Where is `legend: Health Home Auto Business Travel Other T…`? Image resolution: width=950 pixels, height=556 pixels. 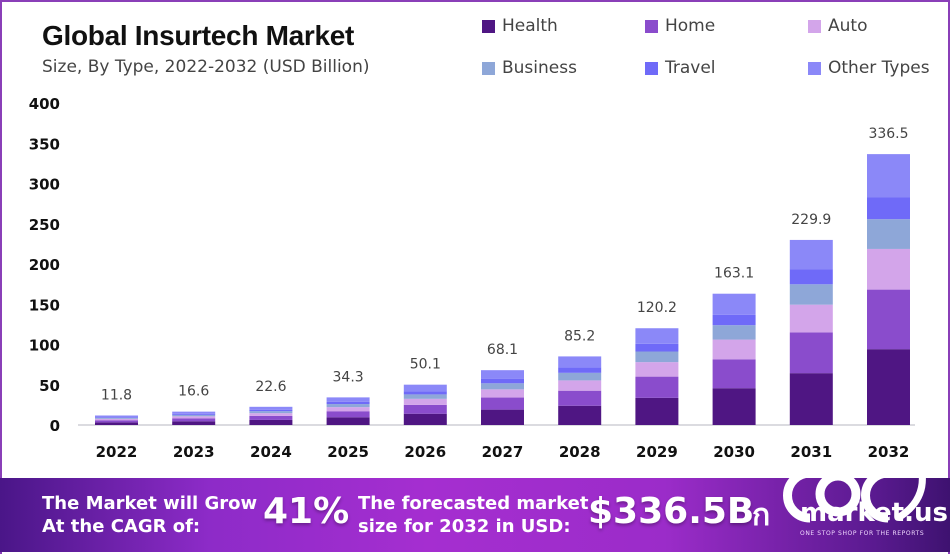 legend: Health Home Auto Business Travel Other T… is located at coordinates (710, 49).